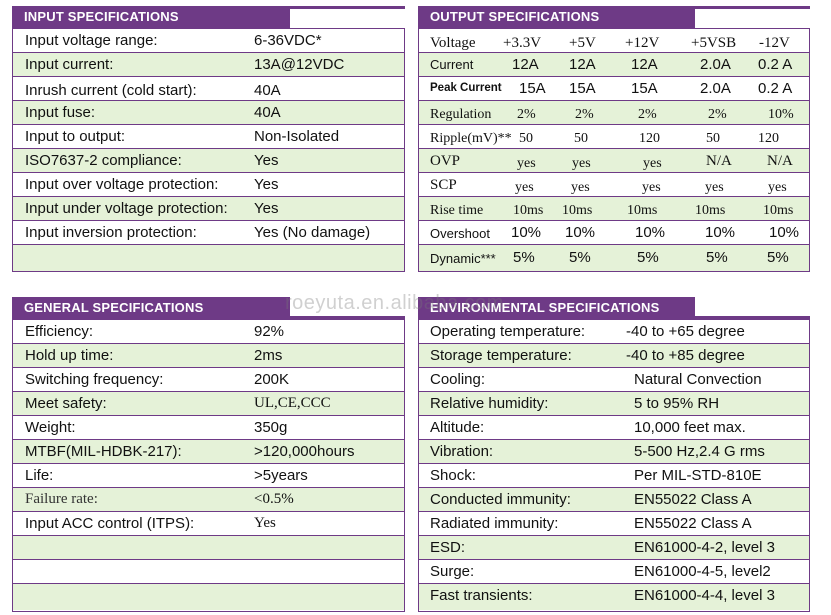 The image size is (831, 615). What do you see at coordinates (457, 210) in the screenshot?
I see `row-label: Rise time` at bounding box center [457, 210].